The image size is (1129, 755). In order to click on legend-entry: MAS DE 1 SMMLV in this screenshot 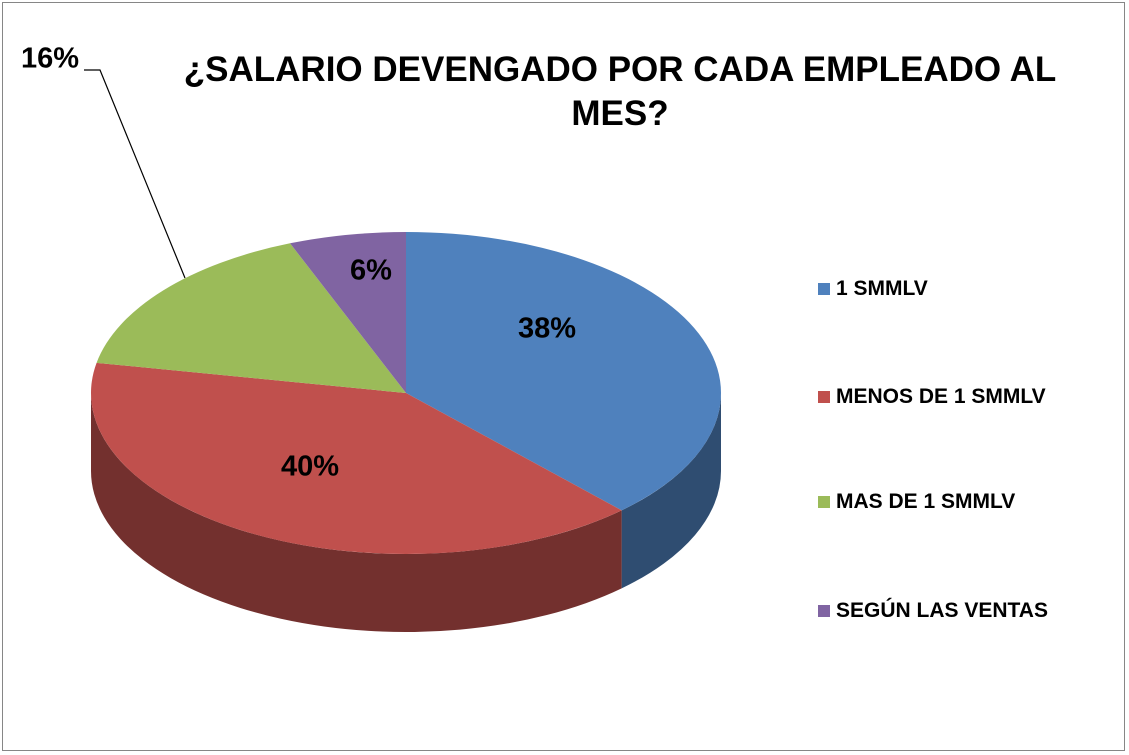, I will do `click(950, 502)`.